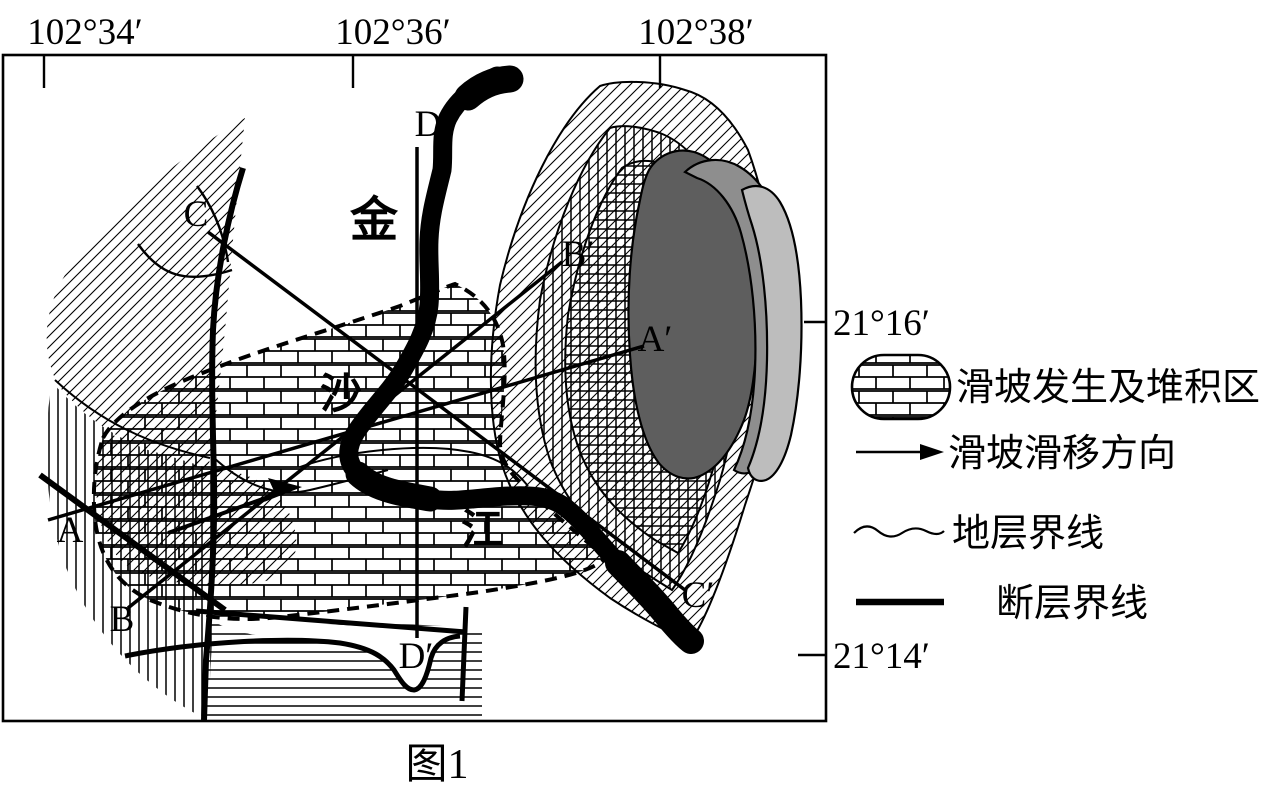 The image size is (1286, 795). I want to click on stratum-line-mid-east, so click(414, 466).